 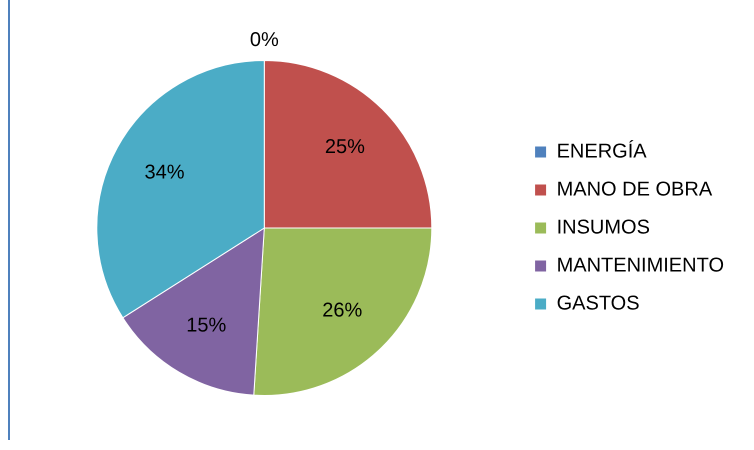 I want to click on data-label: 26%, so click(x=342, y=311).